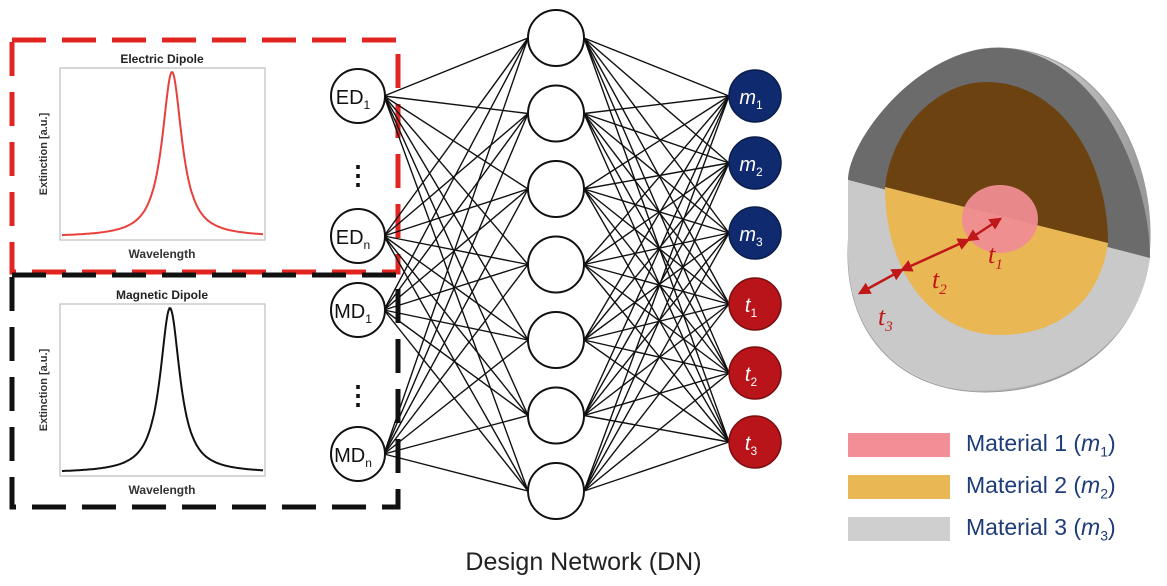  What do you see at coordinates (162, 490) in the screenshot?
I see `magnetic-plot-xlabel: Wavelength` at bounding box center [162, 490].